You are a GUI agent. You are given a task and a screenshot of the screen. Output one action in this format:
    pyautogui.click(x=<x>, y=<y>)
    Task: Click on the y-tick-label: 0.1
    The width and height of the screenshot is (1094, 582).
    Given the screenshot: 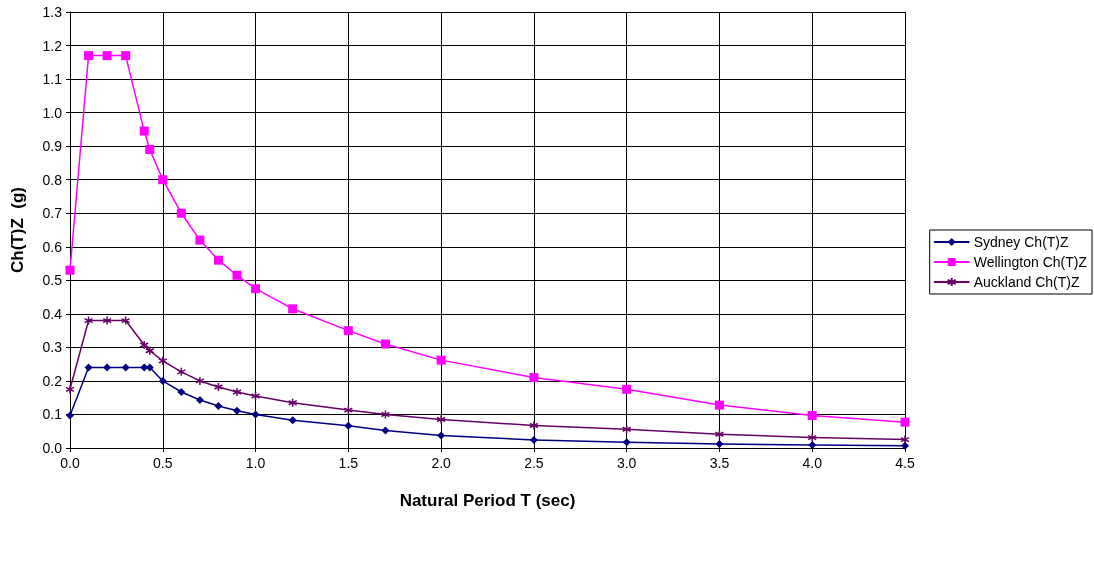 What is the action you would take?
    pyautogui.click(x=52, y=414)
    